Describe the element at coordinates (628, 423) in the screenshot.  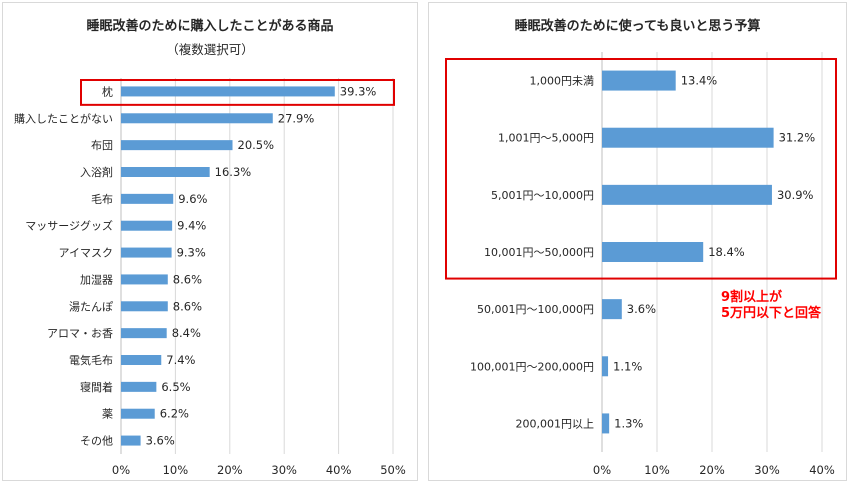
I see `data-label: 1.3%` at that location.